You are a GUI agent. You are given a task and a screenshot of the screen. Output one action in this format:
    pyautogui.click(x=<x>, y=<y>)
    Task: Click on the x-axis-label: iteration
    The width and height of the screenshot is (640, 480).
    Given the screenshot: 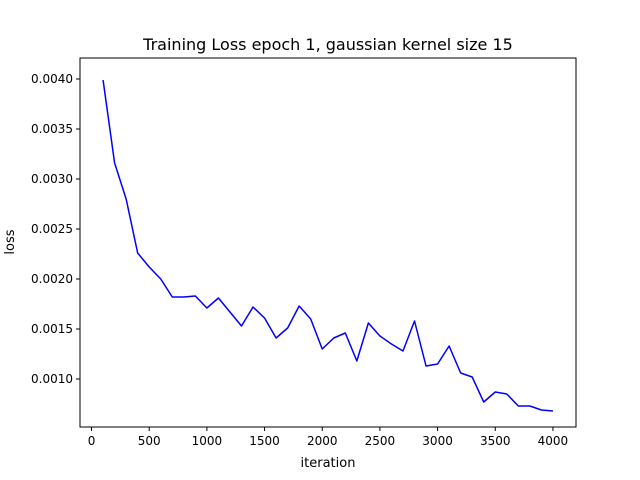 What is the action you would take?
    pyautogui.click(x=328, y=463)
    